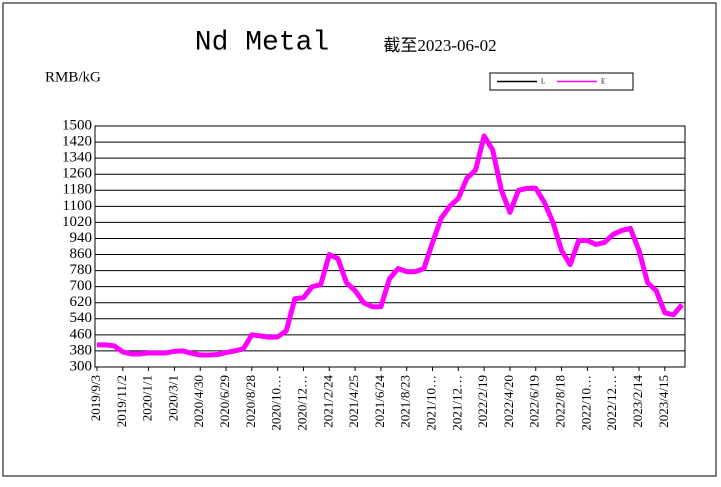 The height and width of the screenshot is (487, 721). What do you see at coordinates (77, 174) in the screenshot?
I see `y-tick-label: 1260` at bounding box center [77, 174].